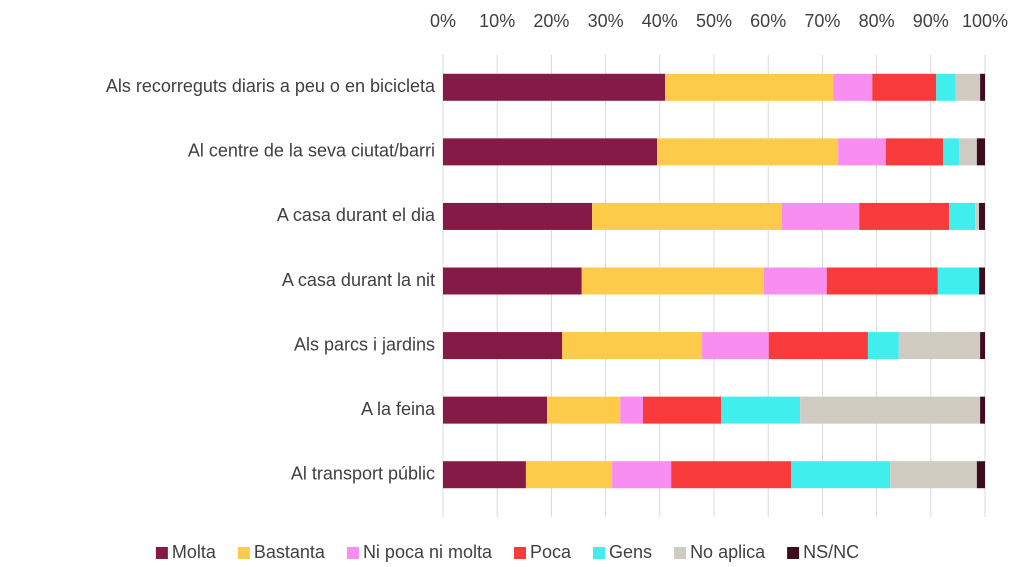 The height and width of the screenshot is (567, 1015). Describe the element at coordinates (768, 21) in the screenshot. I see `x-tick-label: 60%` at that location.